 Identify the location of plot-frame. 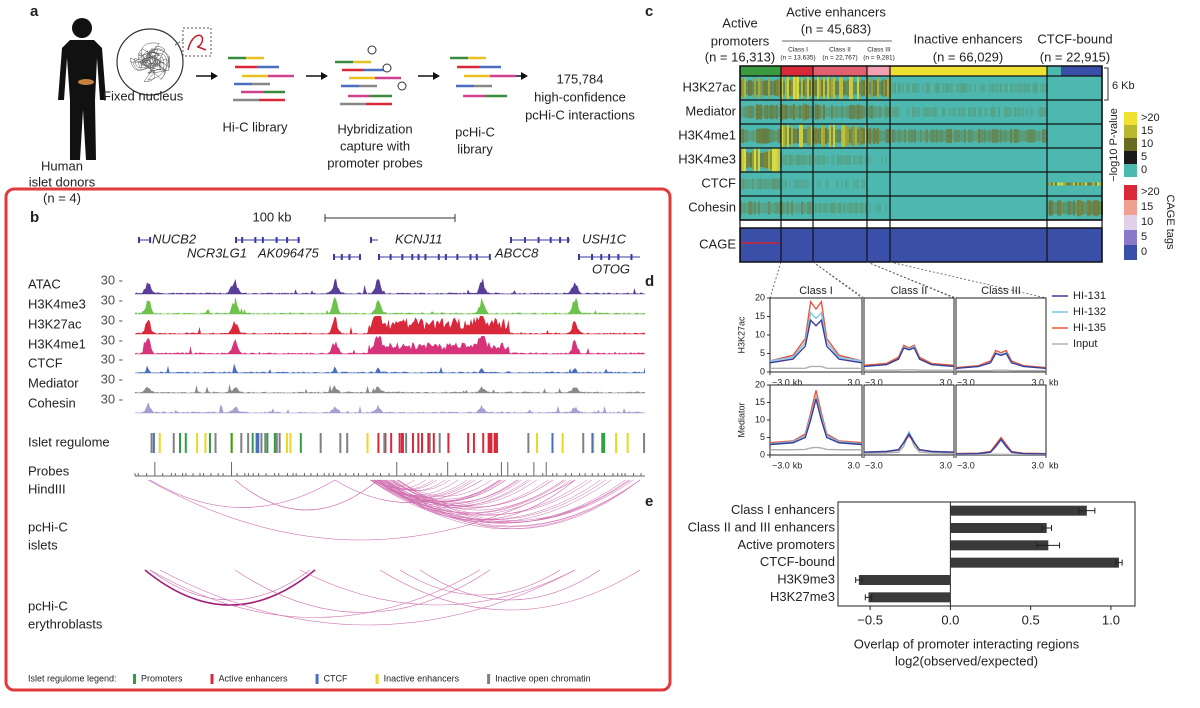
(986, 554).